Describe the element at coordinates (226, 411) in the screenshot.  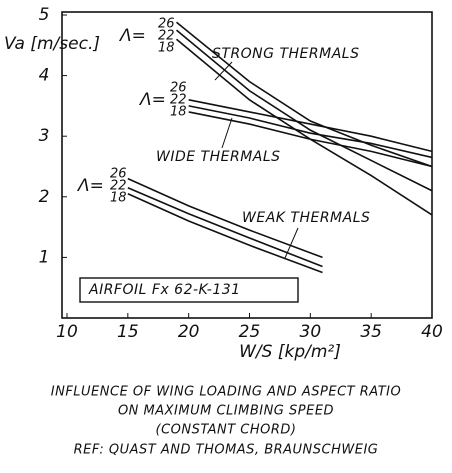
I see `caption: ON MAXIMUM CLIMBING SPEED` at that location.